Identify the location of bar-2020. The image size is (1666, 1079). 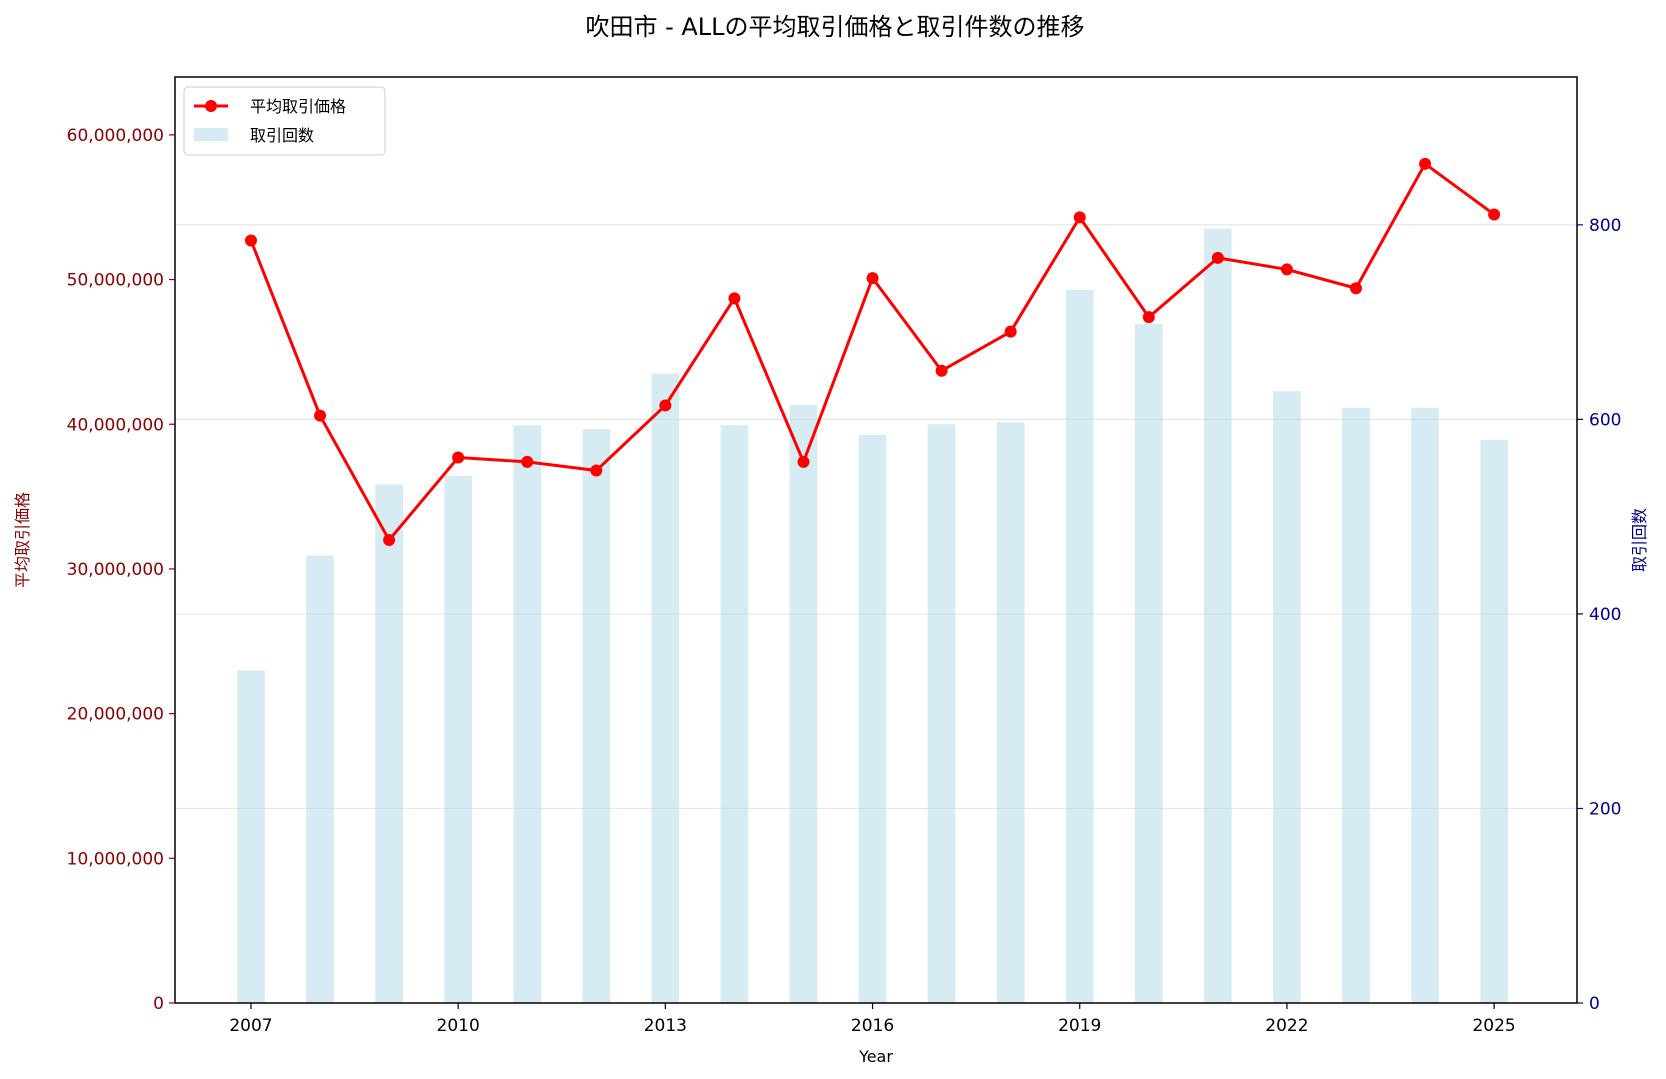
(1148, 664).